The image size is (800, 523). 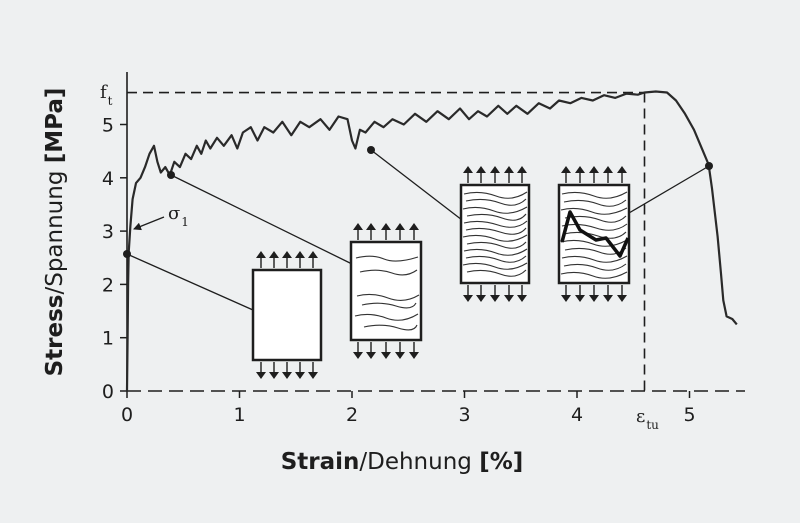 What do you see at coordinates (108, 392) in the screenshot?
I see `y-tick-label: 0` at bounding box center [108, 392].